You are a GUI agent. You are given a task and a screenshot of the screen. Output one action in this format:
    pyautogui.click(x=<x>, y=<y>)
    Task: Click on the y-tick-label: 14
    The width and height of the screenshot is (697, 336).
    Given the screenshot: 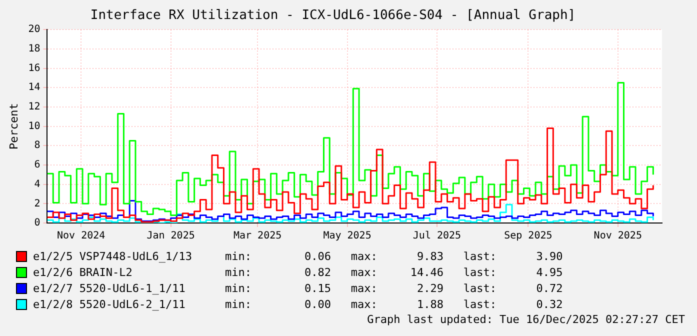 What is the action you would take?
    pyautogui.click(x=34, y=88)
    